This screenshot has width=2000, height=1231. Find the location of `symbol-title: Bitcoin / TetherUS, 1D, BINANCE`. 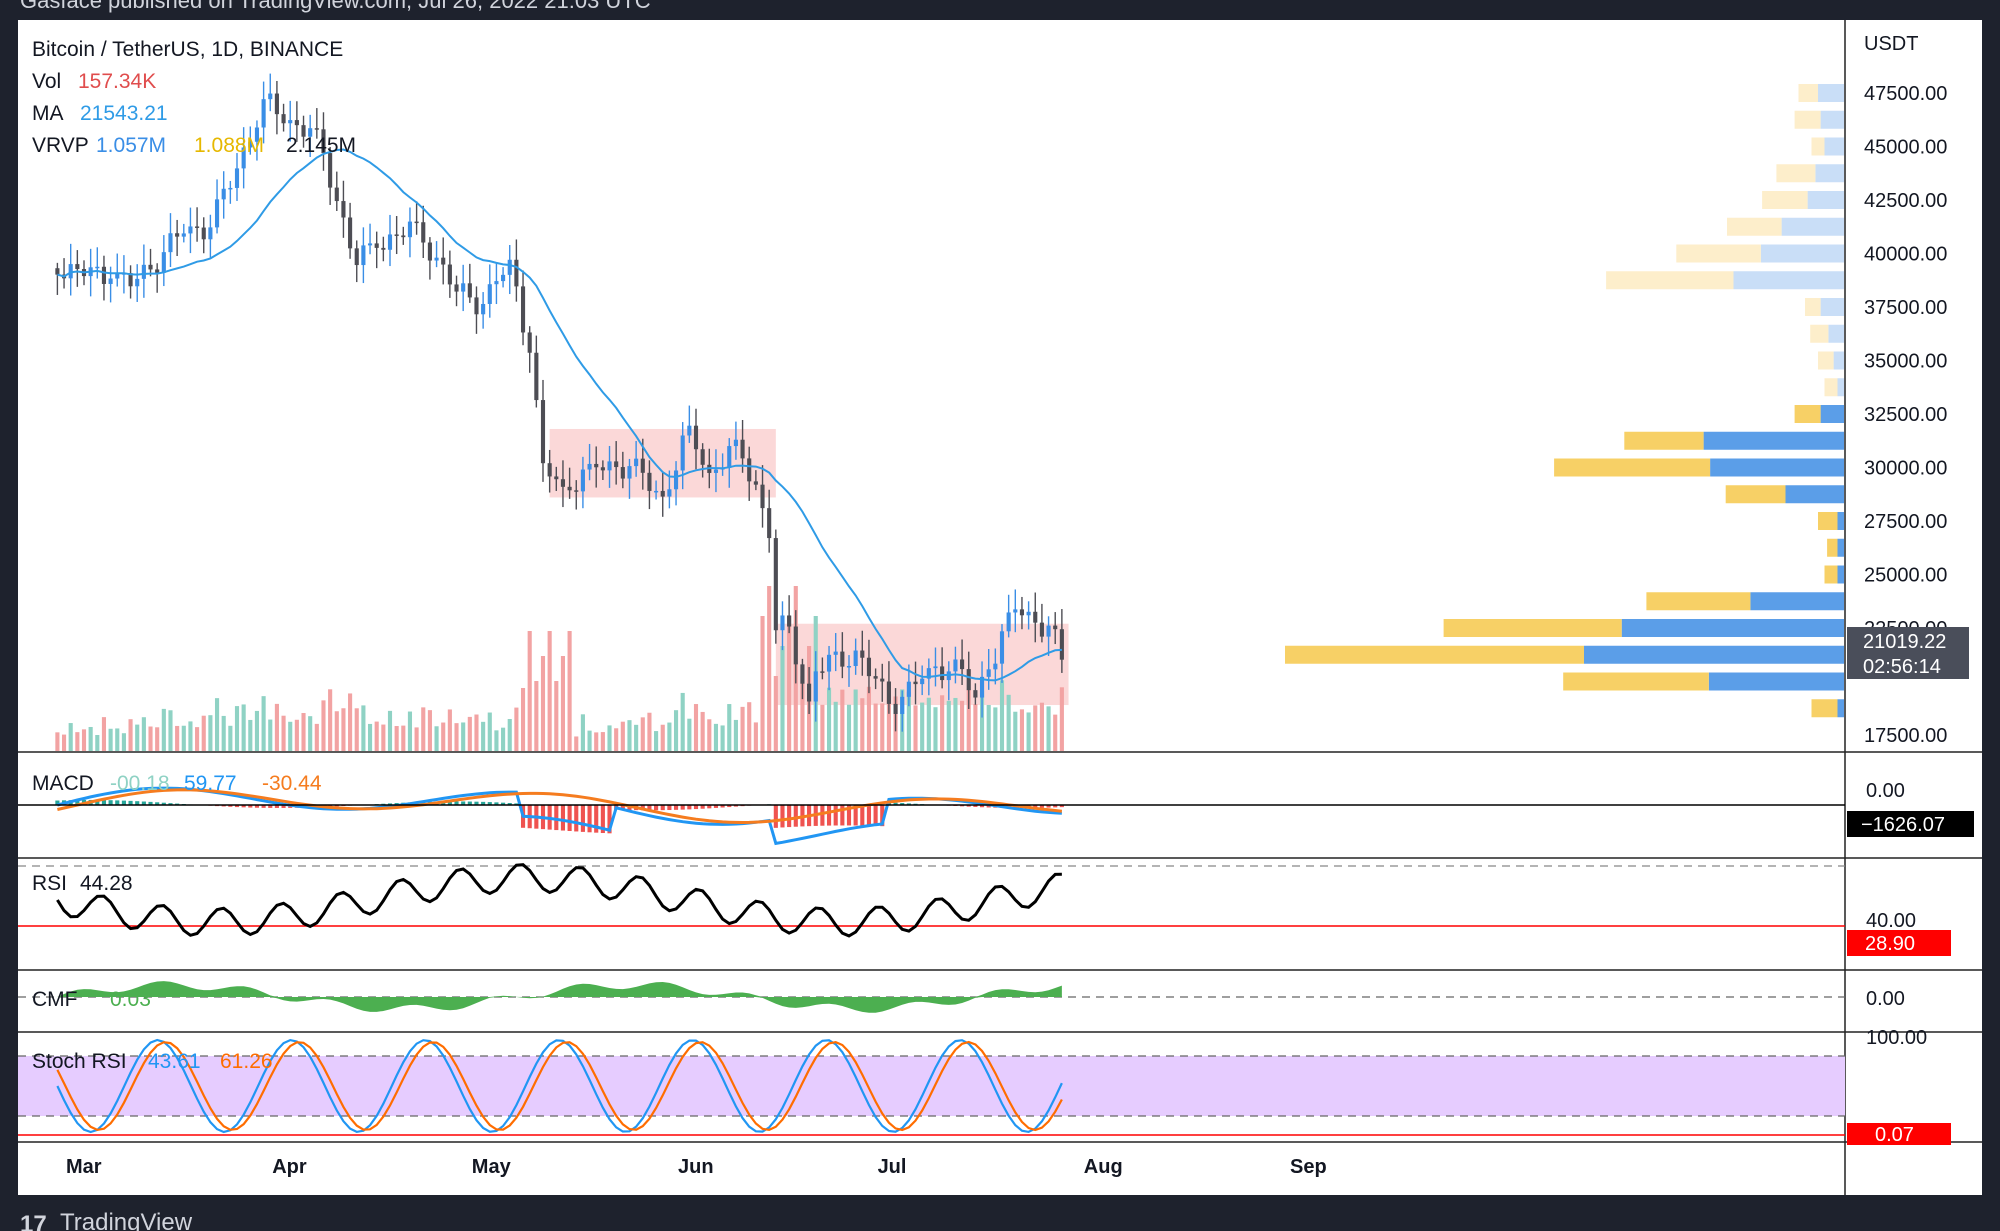

symbol-title: Bitcoin / TetherUS, 1D, BINANCE is located at coordinates (187, 49).